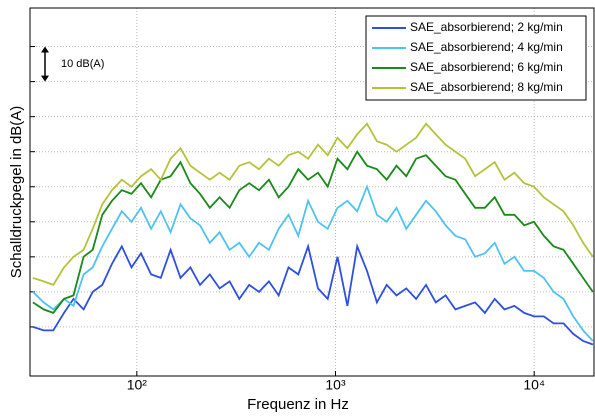 This screenshot has width=595, height=416. Describe the element at coordinates (476, 58) in the screenshot. I see `legend-box` at that location.